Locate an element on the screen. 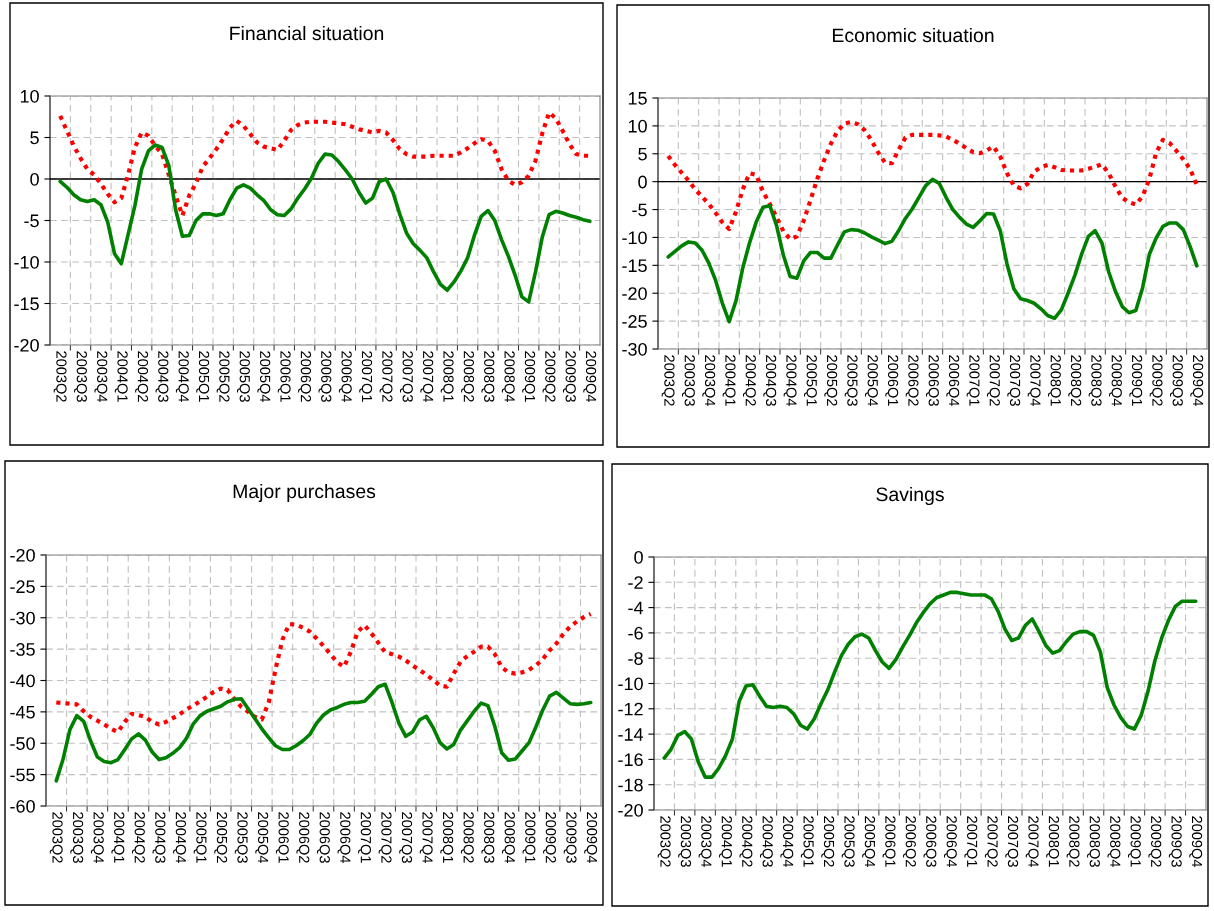  x-tick-label: 2008Q1 is located at coordinates (447, 376).